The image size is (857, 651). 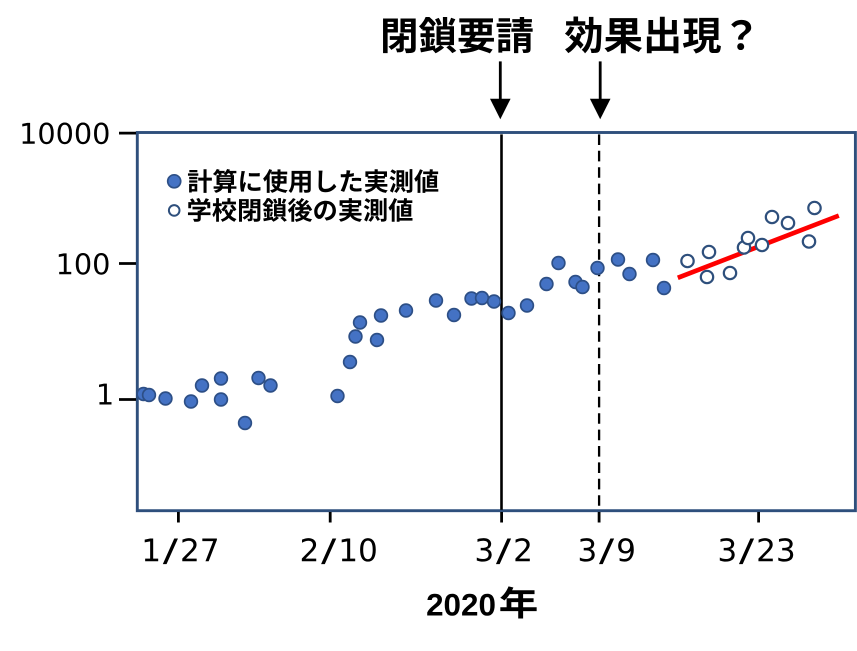 I want to click on svg-text: 2020, so click(x=461, y=605).